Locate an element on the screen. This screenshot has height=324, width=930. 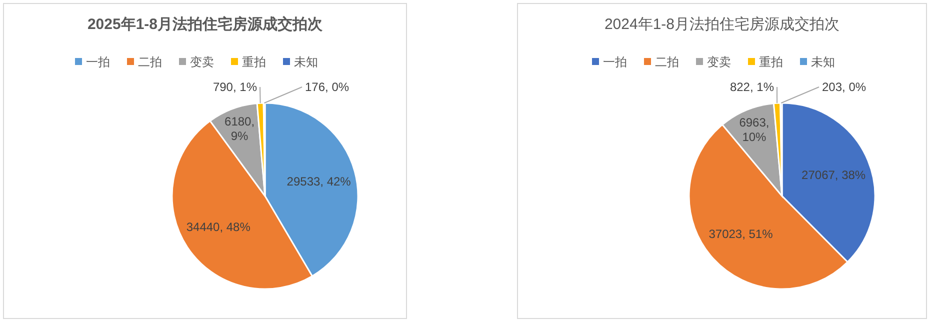
data-label: 37023, 51% is located at coordinates (741, 233).